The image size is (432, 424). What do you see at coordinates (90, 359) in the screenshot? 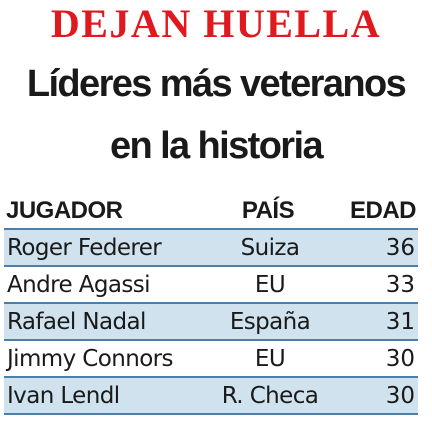
I see `player-name: Jimmy Connors` at bounding box center [90, 359].